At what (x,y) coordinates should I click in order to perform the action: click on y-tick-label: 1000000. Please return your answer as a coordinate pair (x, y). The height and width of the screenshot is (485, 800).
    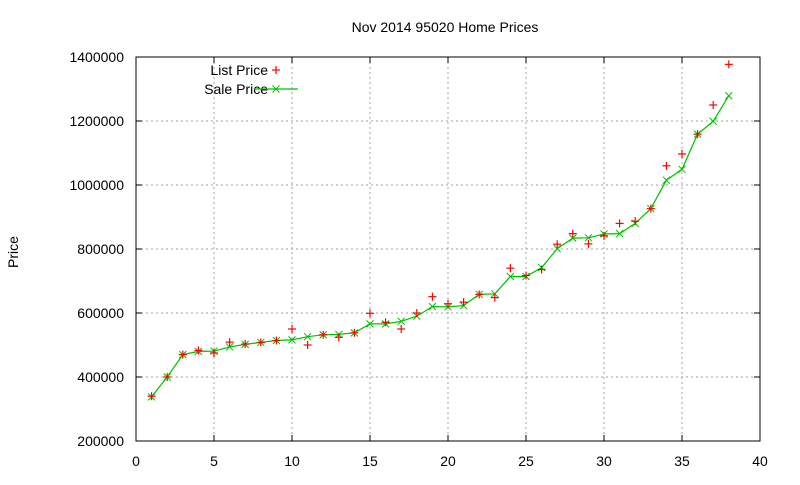
    Looking at the image, I should click on (96, 185).